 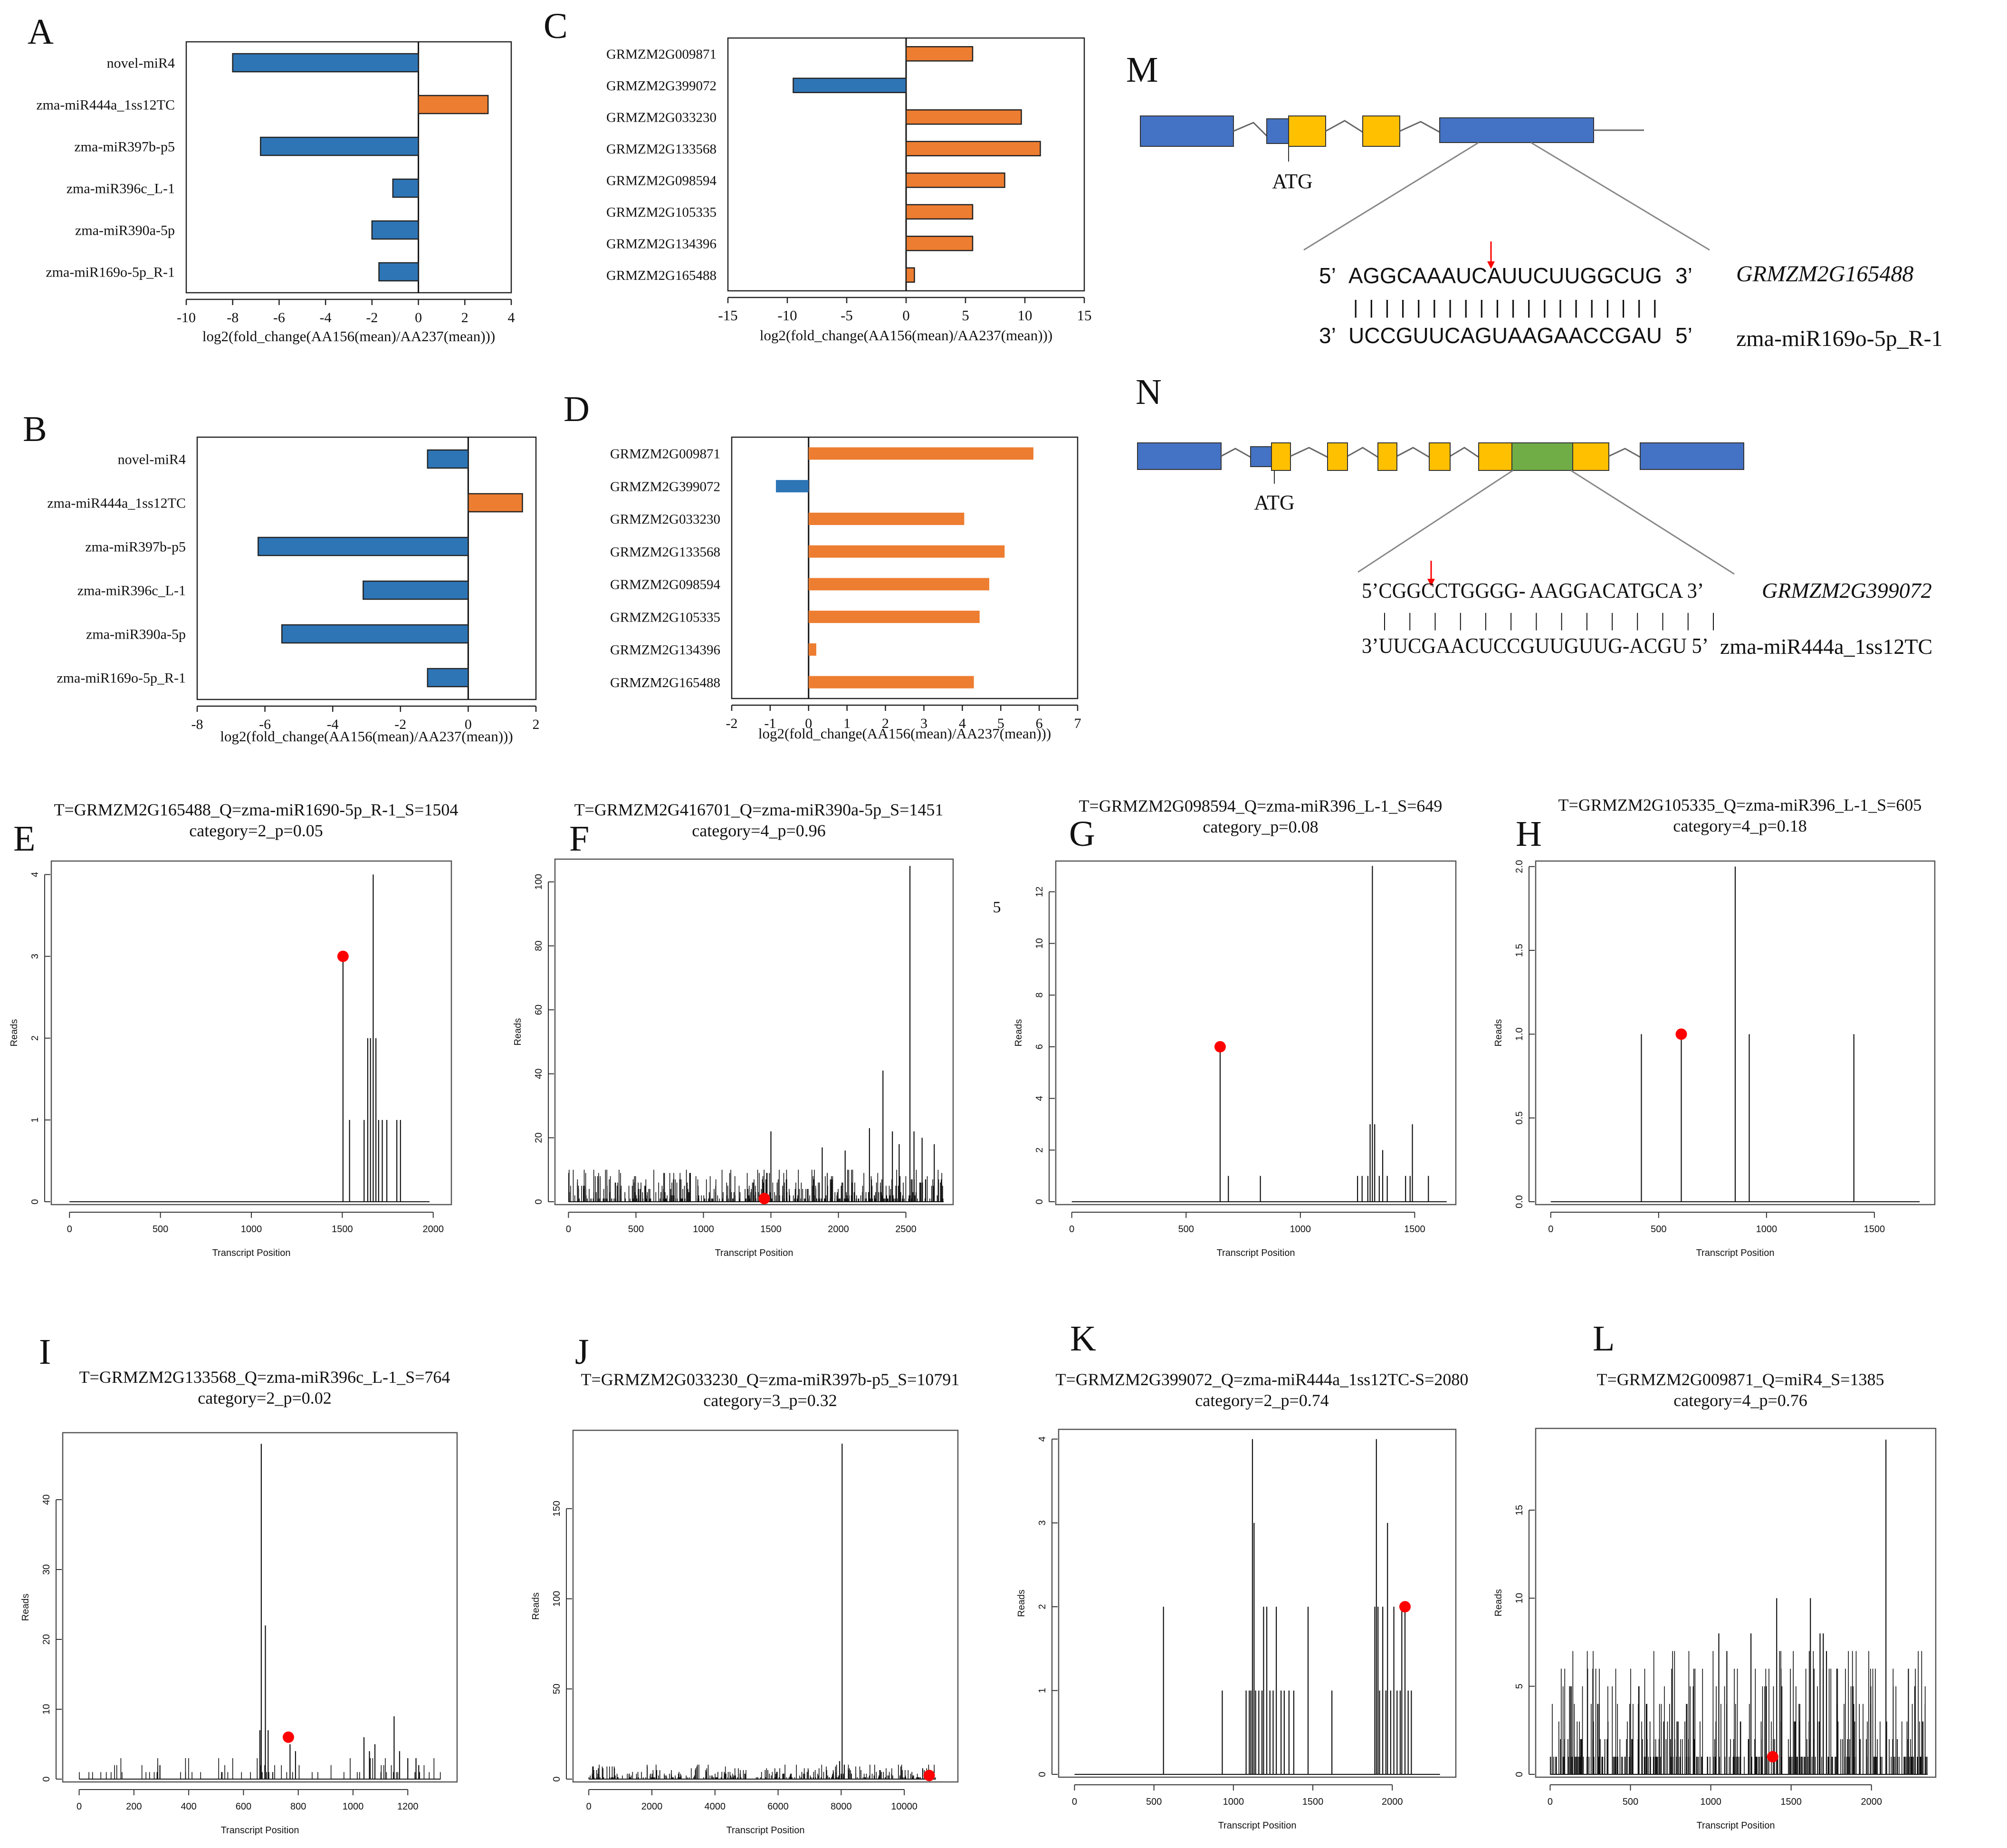 I want to click on trace-subtitle-l: category=4_p=0.76, so click(x=1740, y=1400).